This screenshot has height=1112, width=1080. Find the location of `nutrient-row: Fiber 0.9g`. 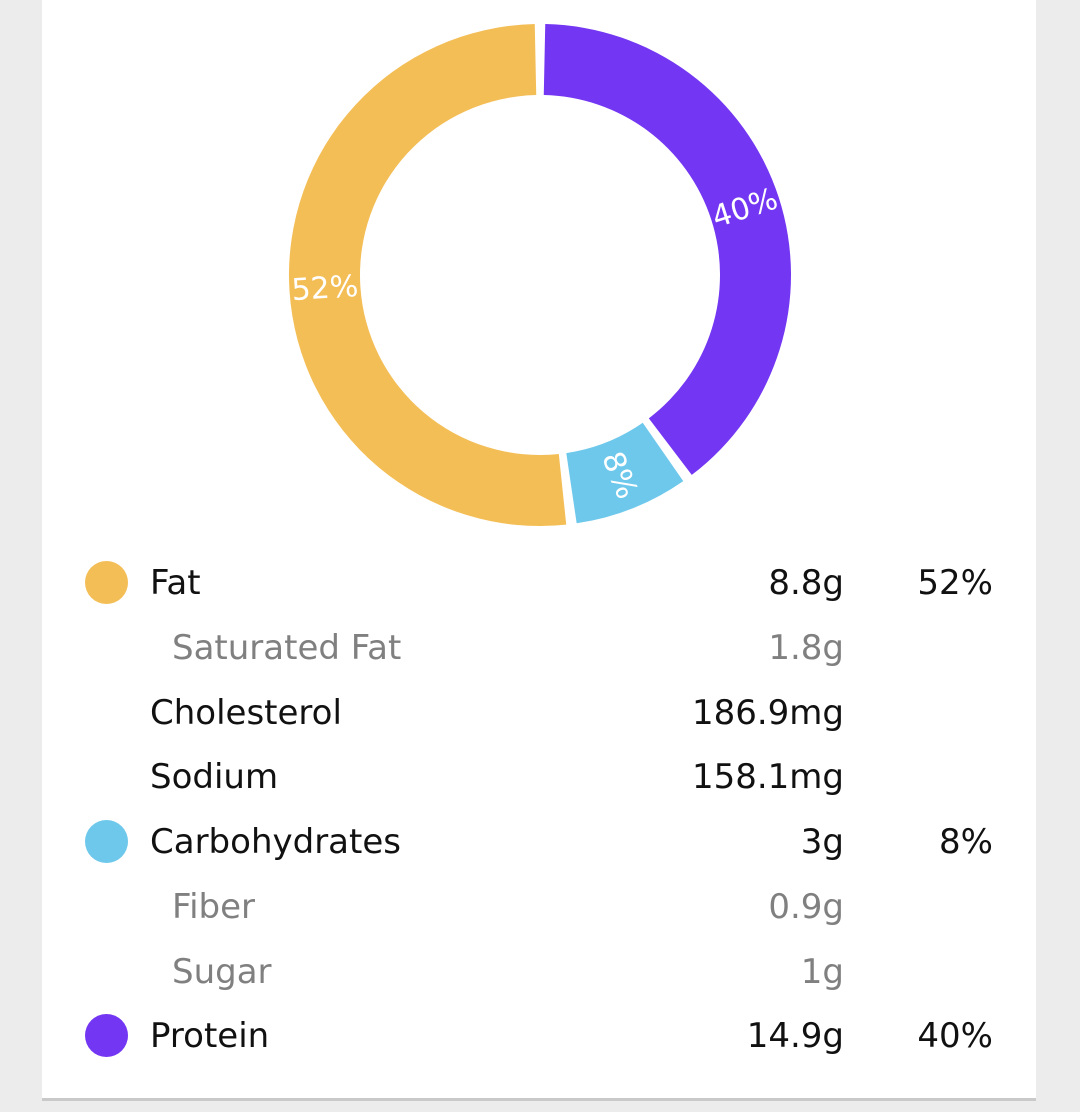

nutrient-row: Fiber 0.9g is located at coordinates (540, 907).